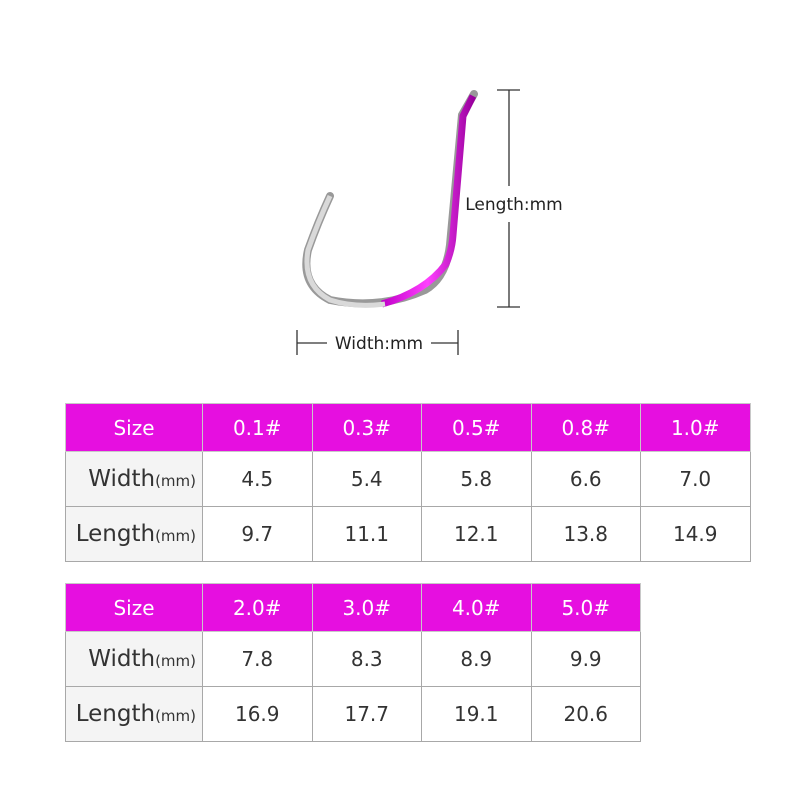  Describe the element at coordinates (257, 607) in the screenshot. I see `header-cell: 2.0#` at that location.